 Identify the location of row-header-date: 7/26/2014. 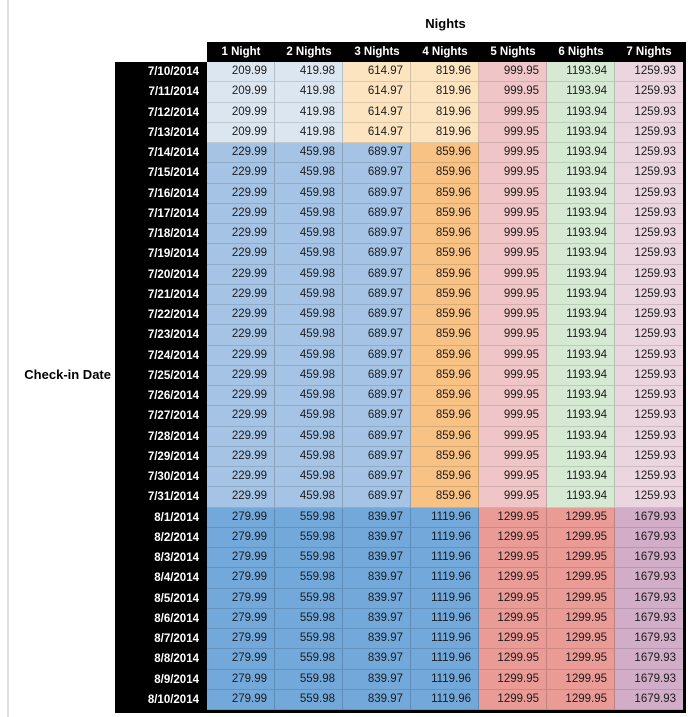
(161, 396).